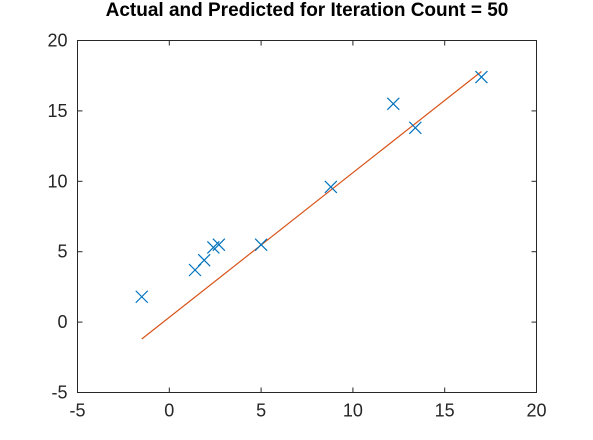 Image resolution: width=593 pixels, height=440 pixels. I want to click on y-tick-label: 15, so click(57, 111).